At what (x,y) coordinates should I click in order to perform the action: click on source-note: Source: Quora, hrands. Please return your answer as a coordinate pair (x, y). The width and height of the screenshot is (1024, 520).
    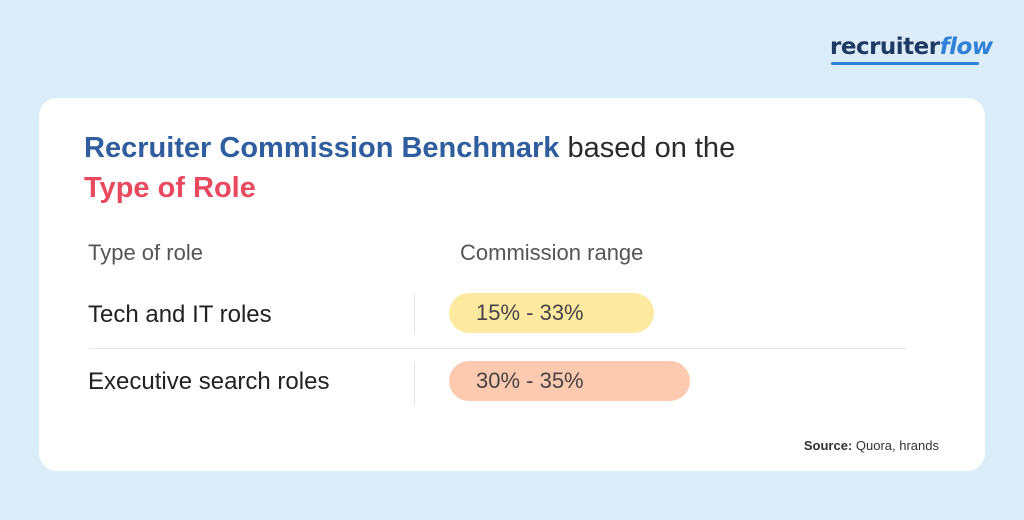
    Looking at the image, I should click on (871, 445).